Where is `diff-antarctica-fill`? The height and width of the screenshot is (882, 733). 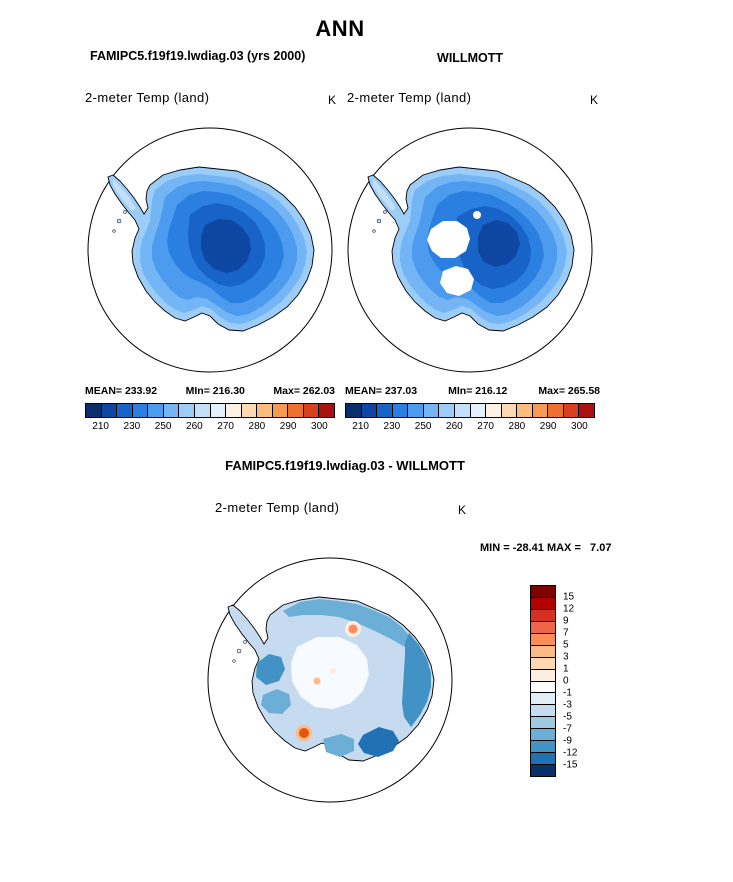
diff-antarctica-fill is located at coordinates (331, 679).